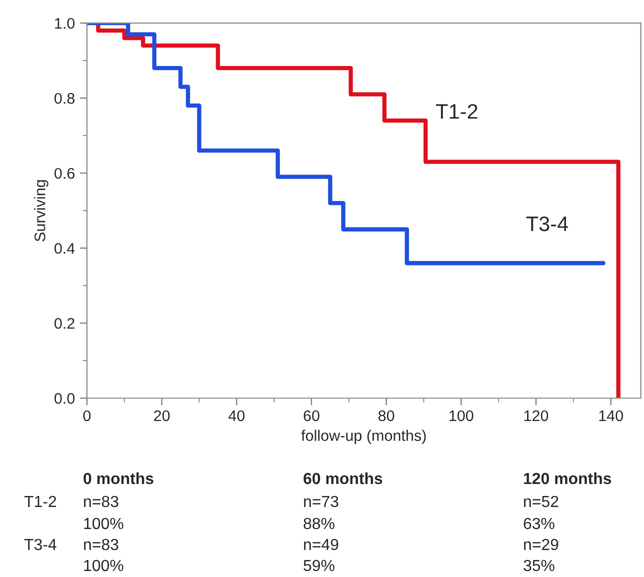 This screenshot has width=644, height=577. Describe the element at coordinates (386, 416) in the screenshot. I see `x-tick-label: 80` at that location.